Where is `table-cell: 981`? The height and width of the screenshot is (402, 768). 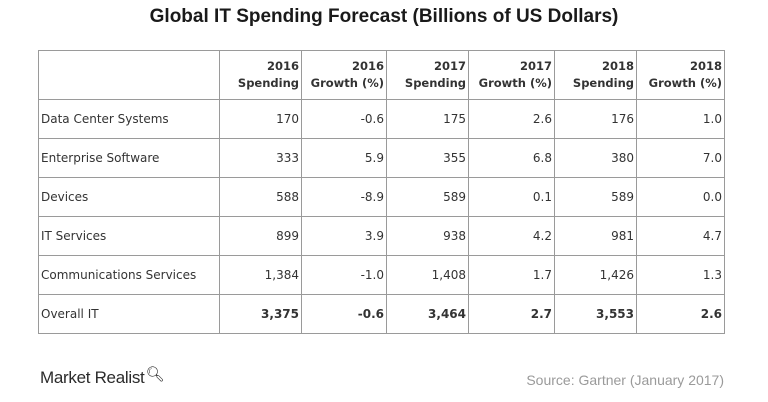
table-cell: 981 is located at coordinates (595, 236).